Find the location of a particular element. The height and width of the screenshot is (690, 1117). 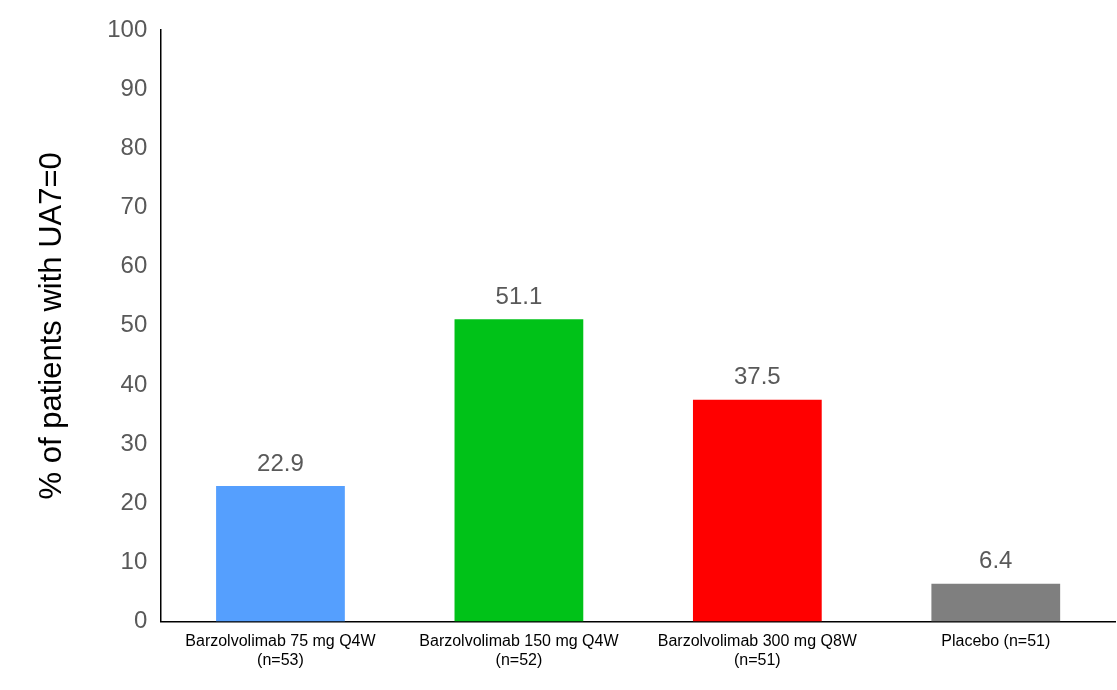

y-tick-label: 20 is located at coordinates (134, 501).